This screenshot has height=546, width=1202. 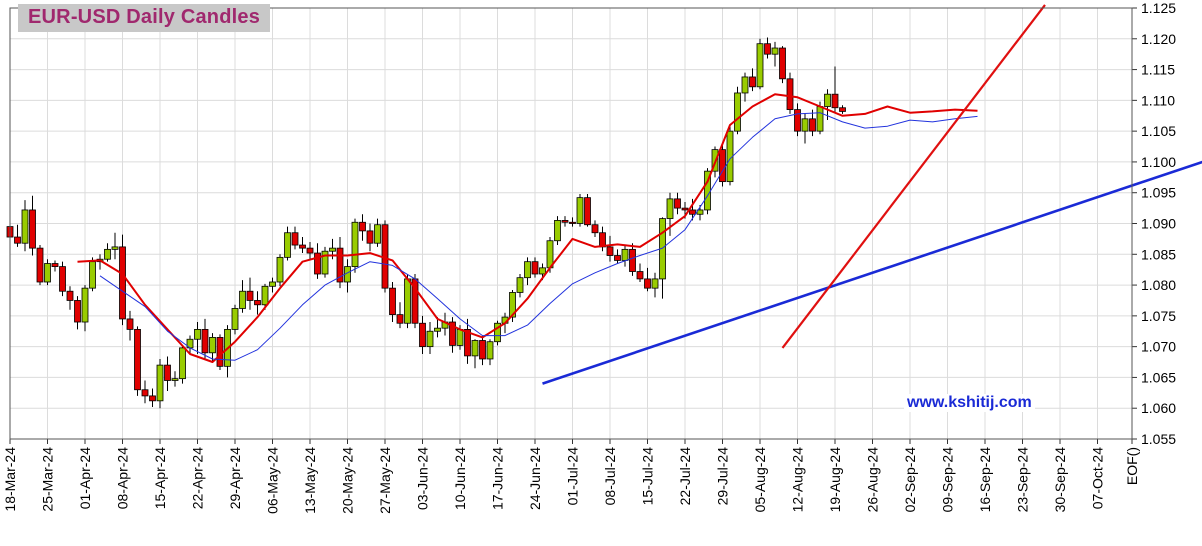 What do you see at coordinates (235, 478) in the screenshot?
I see `x-tick-label: 29-Apr-24` at bounding box center [235, 478].